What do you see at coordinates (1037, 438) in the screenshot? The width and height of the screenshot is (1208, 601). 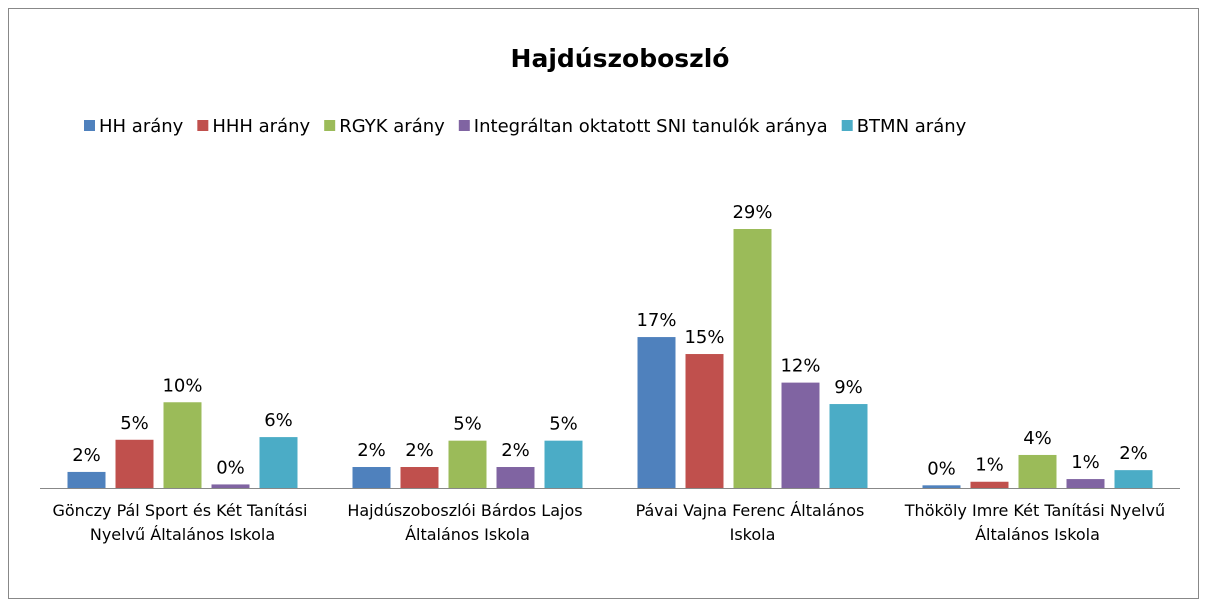 I see `data-label: 4%` at bounding box center [1037, 438].